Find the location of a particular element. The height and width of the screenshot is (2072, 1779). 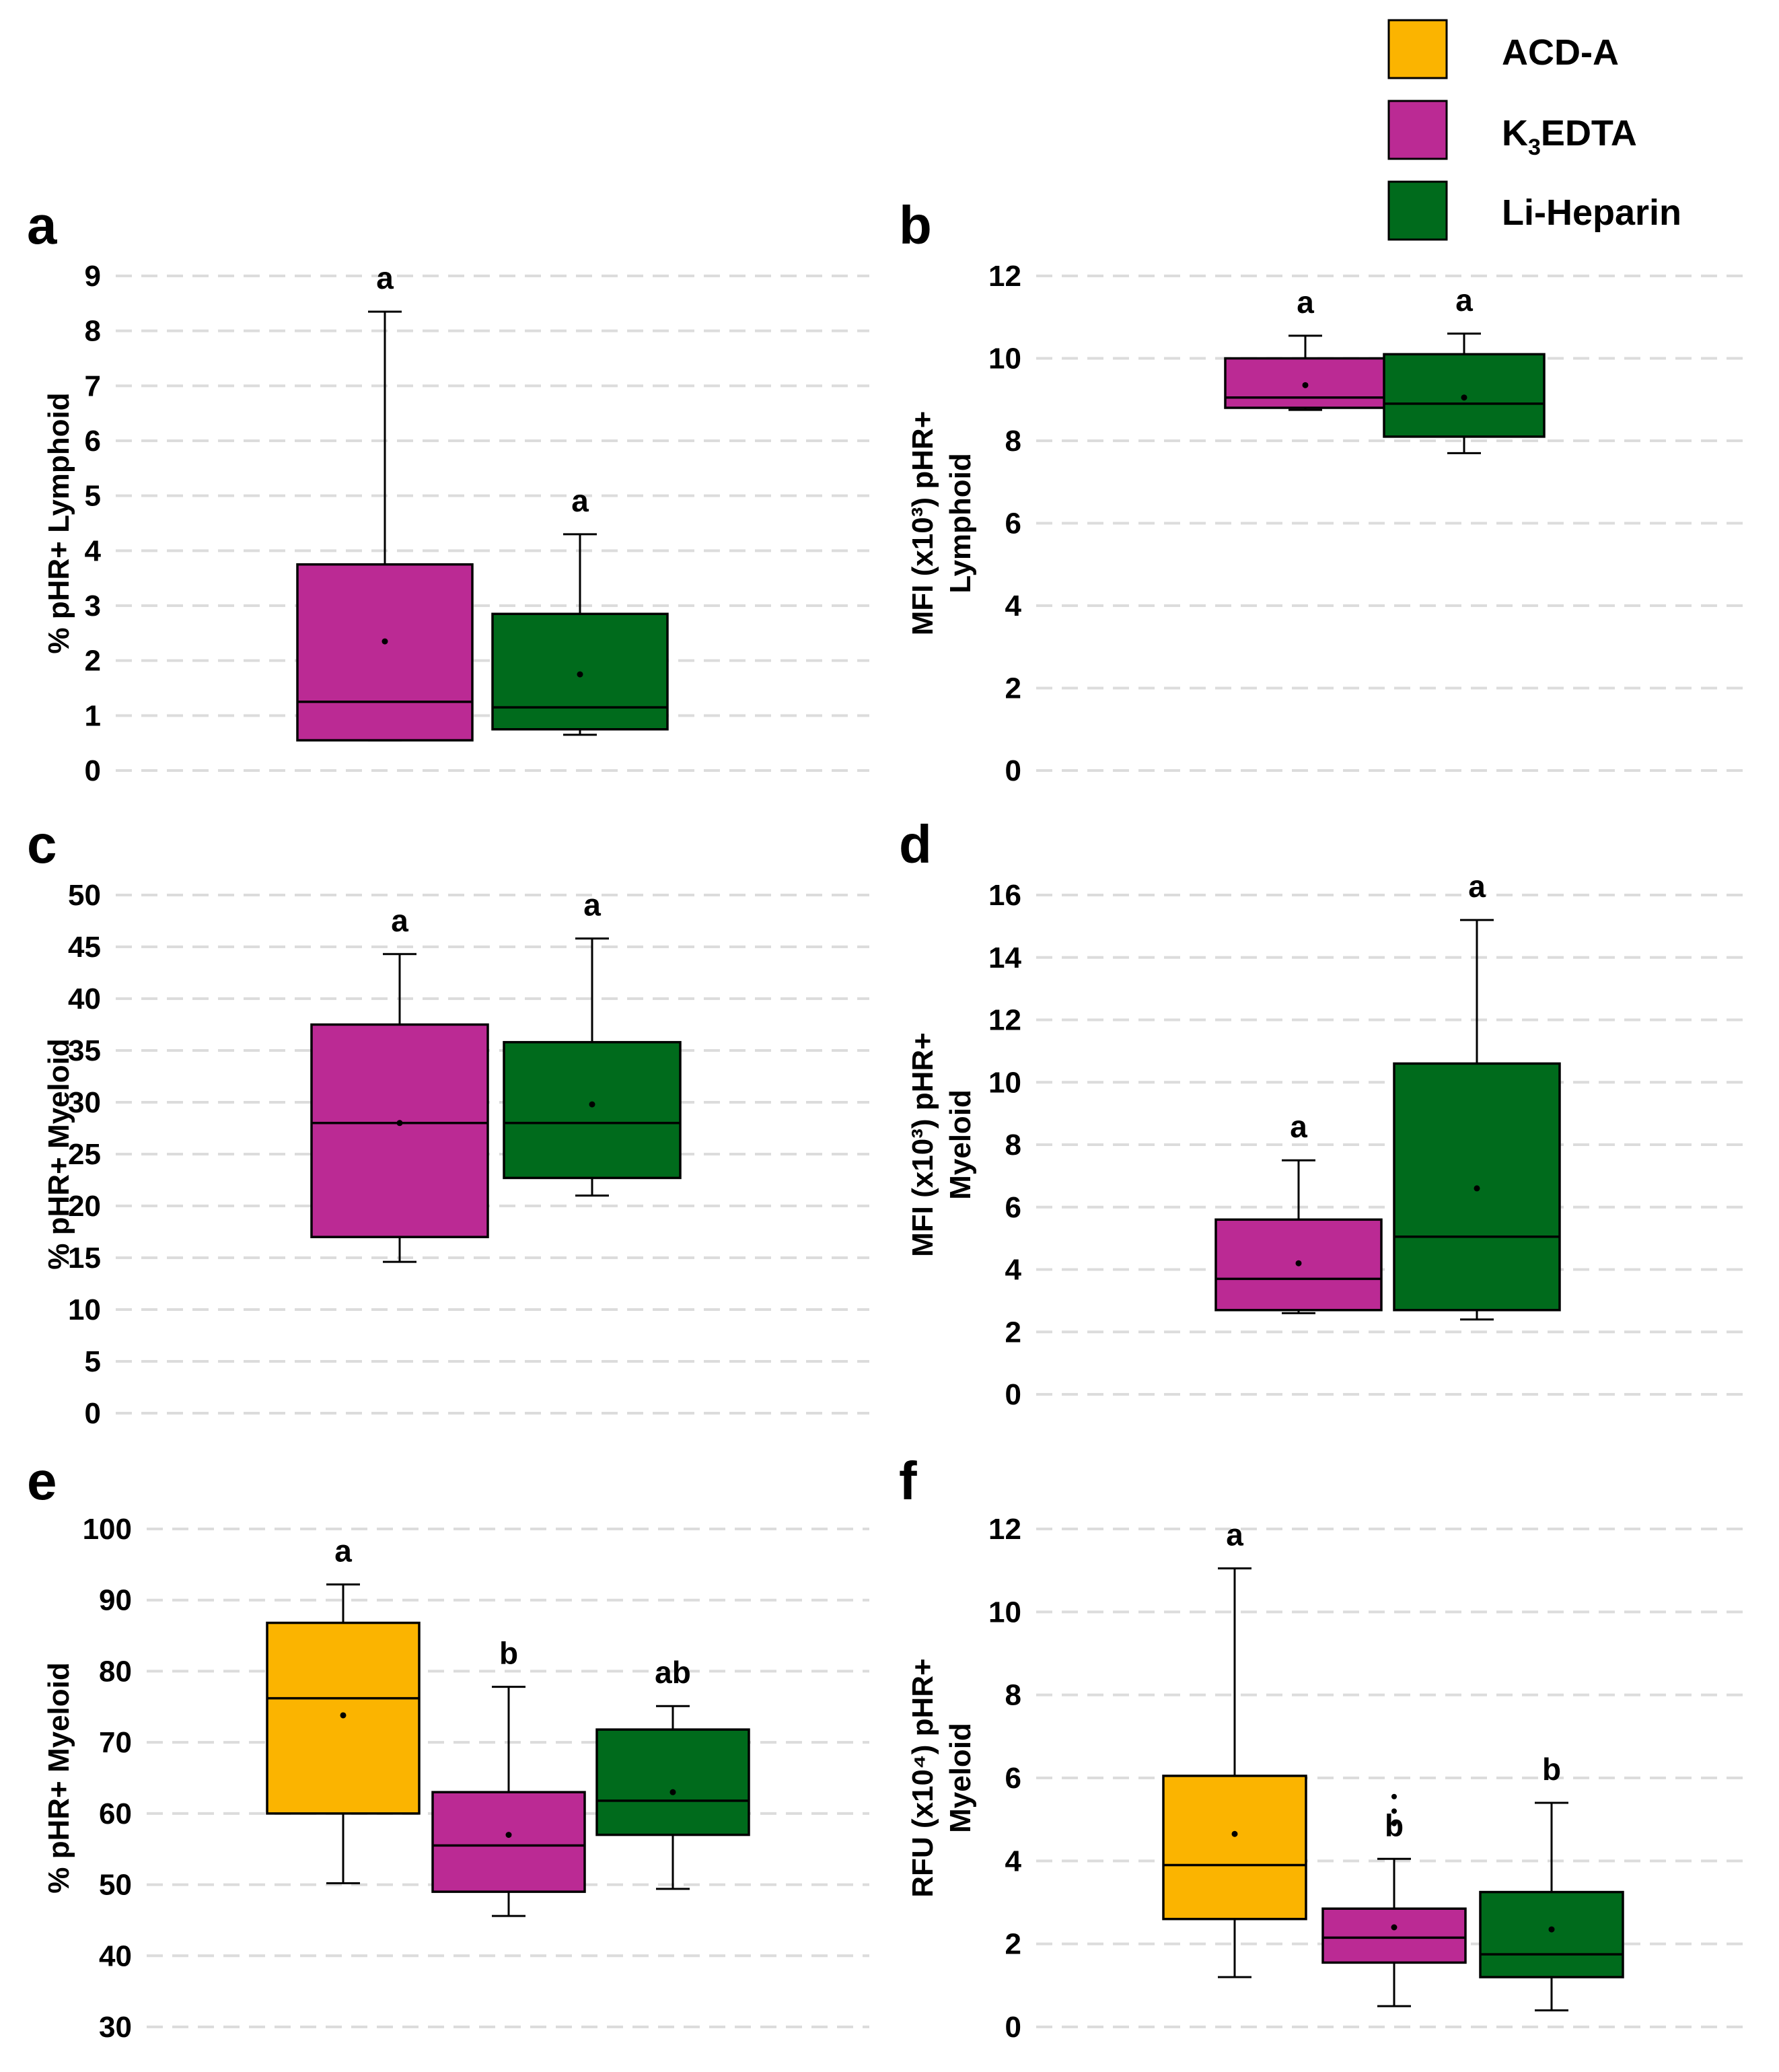

y-tick-label: 30 is located at coordinates (115, 2028).